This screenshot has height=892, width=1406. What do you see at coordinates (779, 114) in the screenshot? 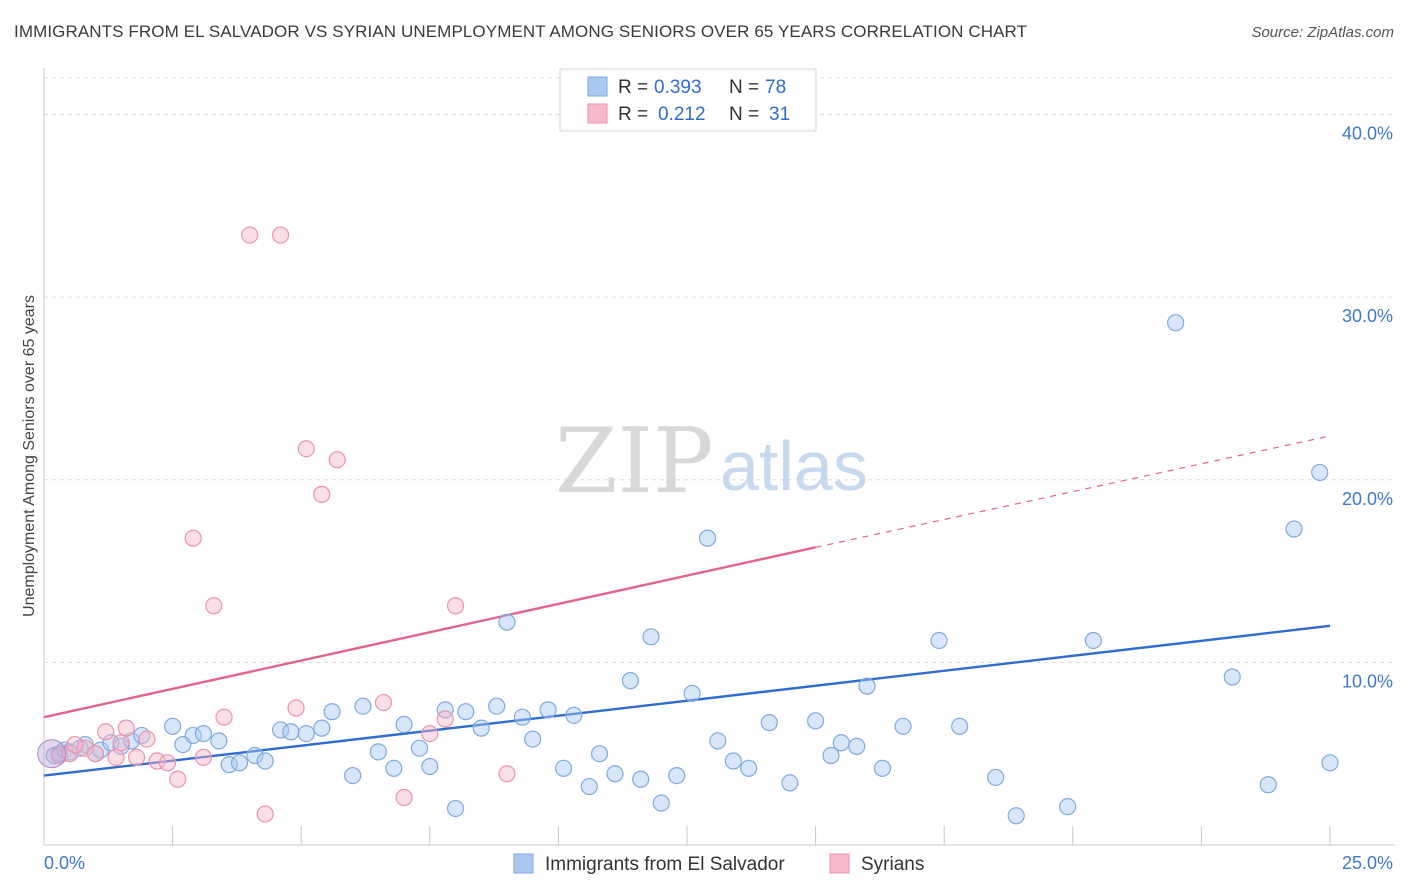
I see `legend-n-value-2: 31` at bounding box center [779, 114].